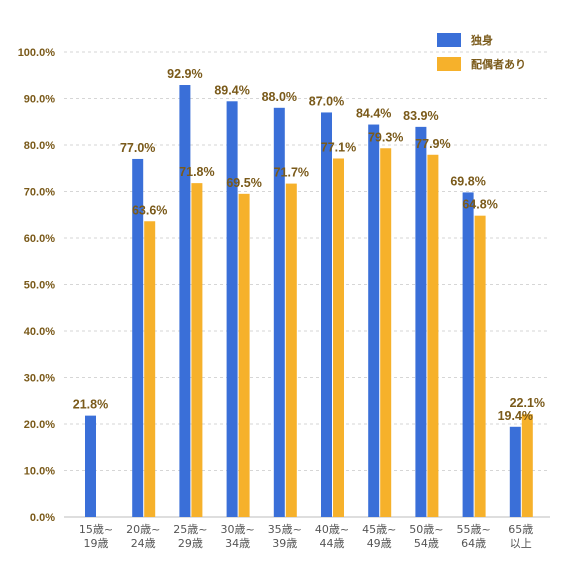 This screenshot has height=567, width=567. What do you see at coordinates (39, 100) in the screenshot?
I see `y-tick-label: 90.0%` at bounding box center [39, 100].